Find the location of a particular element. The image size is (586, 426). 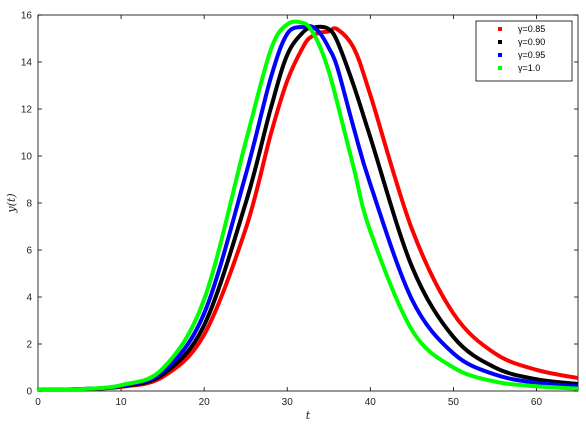

y-tick-label: 0 is located at coordinates (29, 392).